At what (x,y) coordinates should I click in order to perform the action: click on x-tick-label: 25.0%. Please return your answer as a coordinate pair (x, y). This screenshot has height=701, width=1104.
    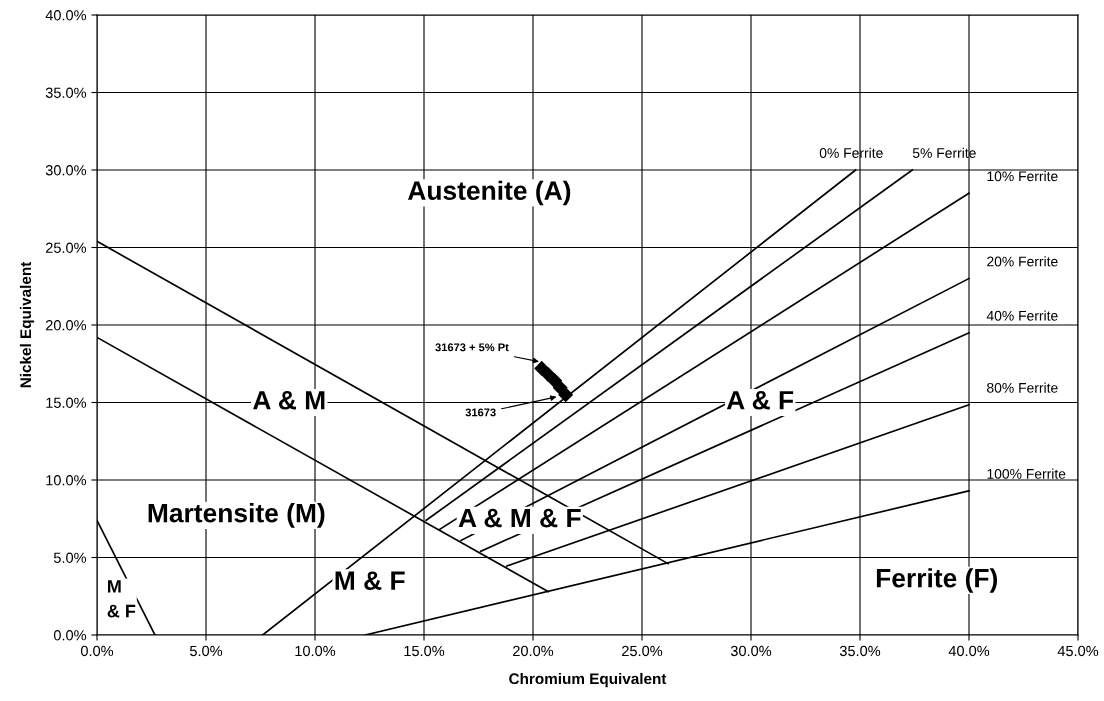
    Looking at the image, I should click on (642, 651).